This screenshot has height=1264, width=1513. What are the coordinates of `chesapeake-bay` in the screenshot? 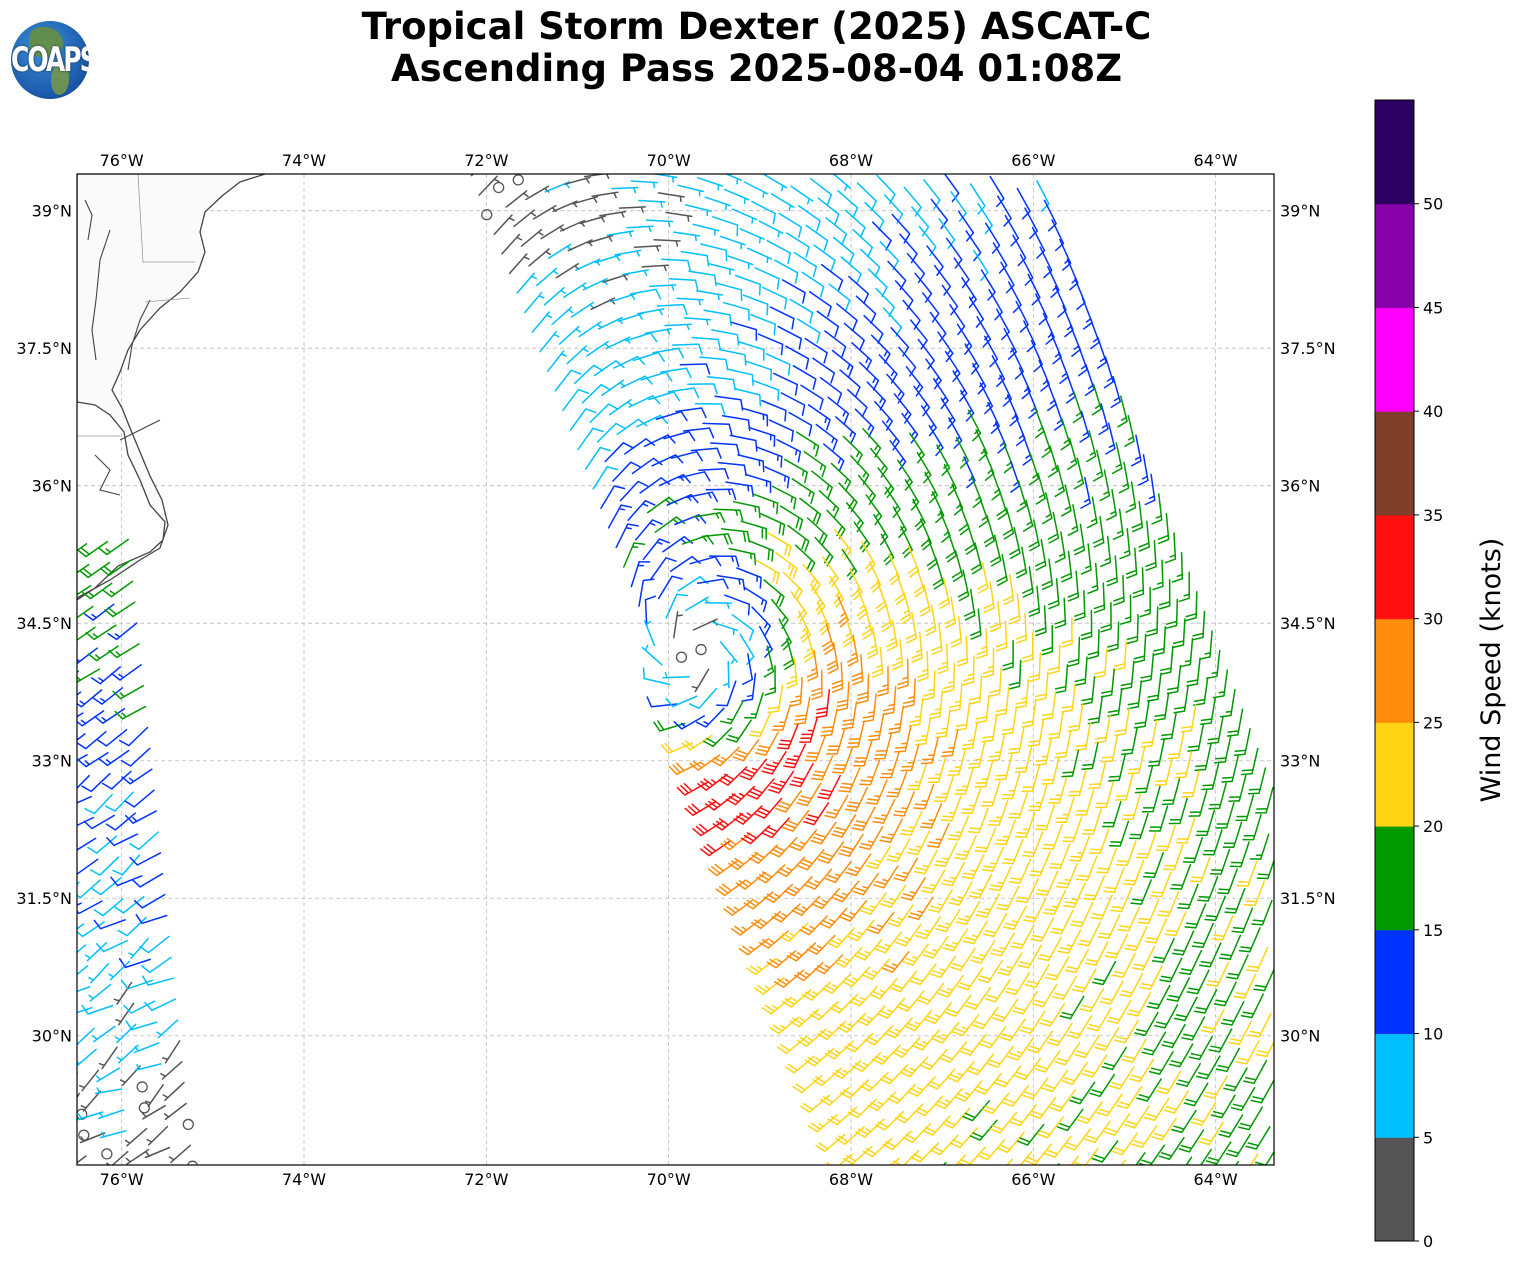 It's located at (122, 347).